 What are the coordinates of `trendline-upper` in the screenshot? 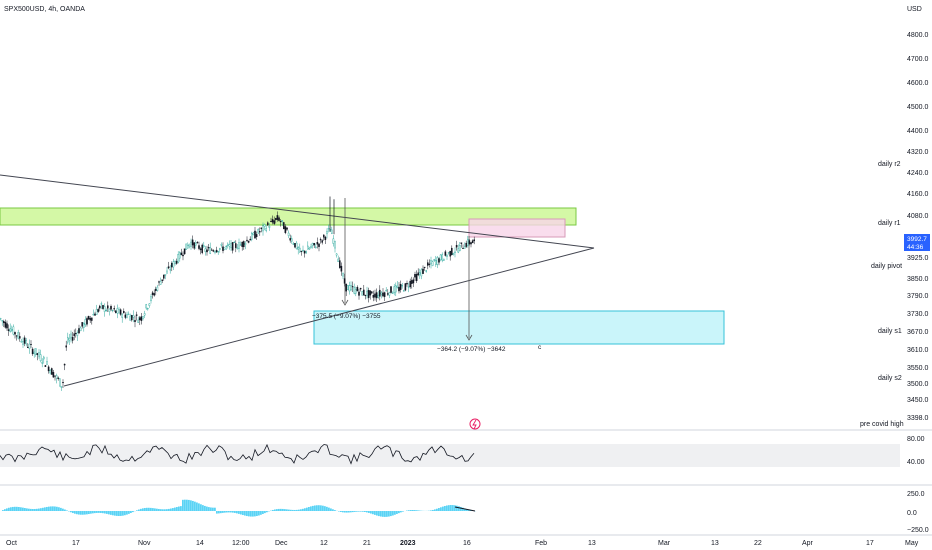 It's located at (297, 211).